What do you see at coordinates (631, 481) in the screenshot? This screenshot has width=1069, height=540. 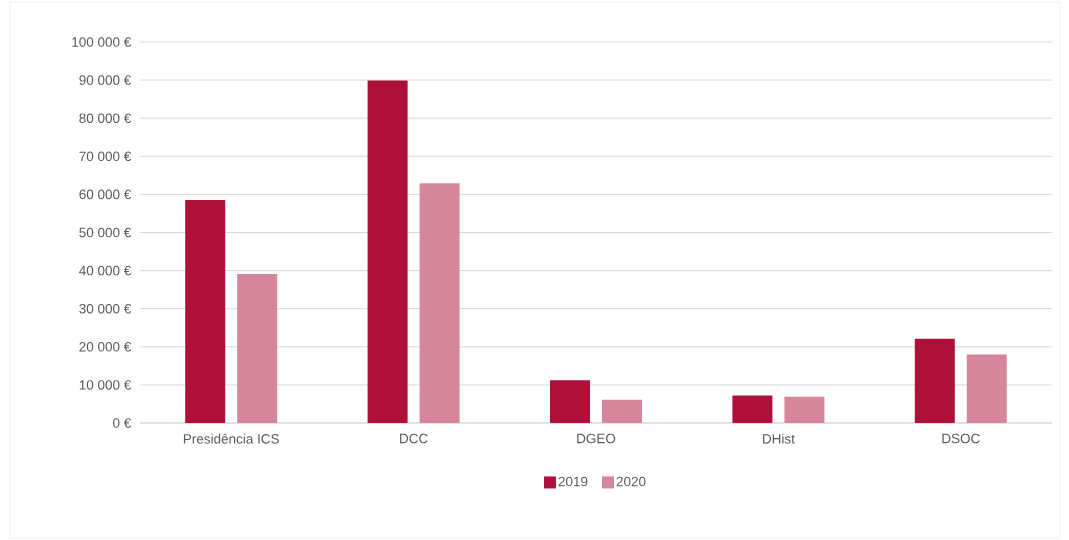 I see `legend-label: 2020` at bounding box center [631, 481].